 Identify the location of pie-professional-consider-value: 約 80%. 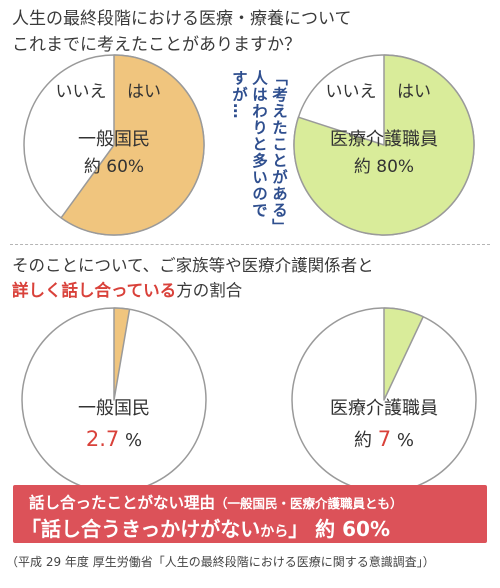
(384, 167).